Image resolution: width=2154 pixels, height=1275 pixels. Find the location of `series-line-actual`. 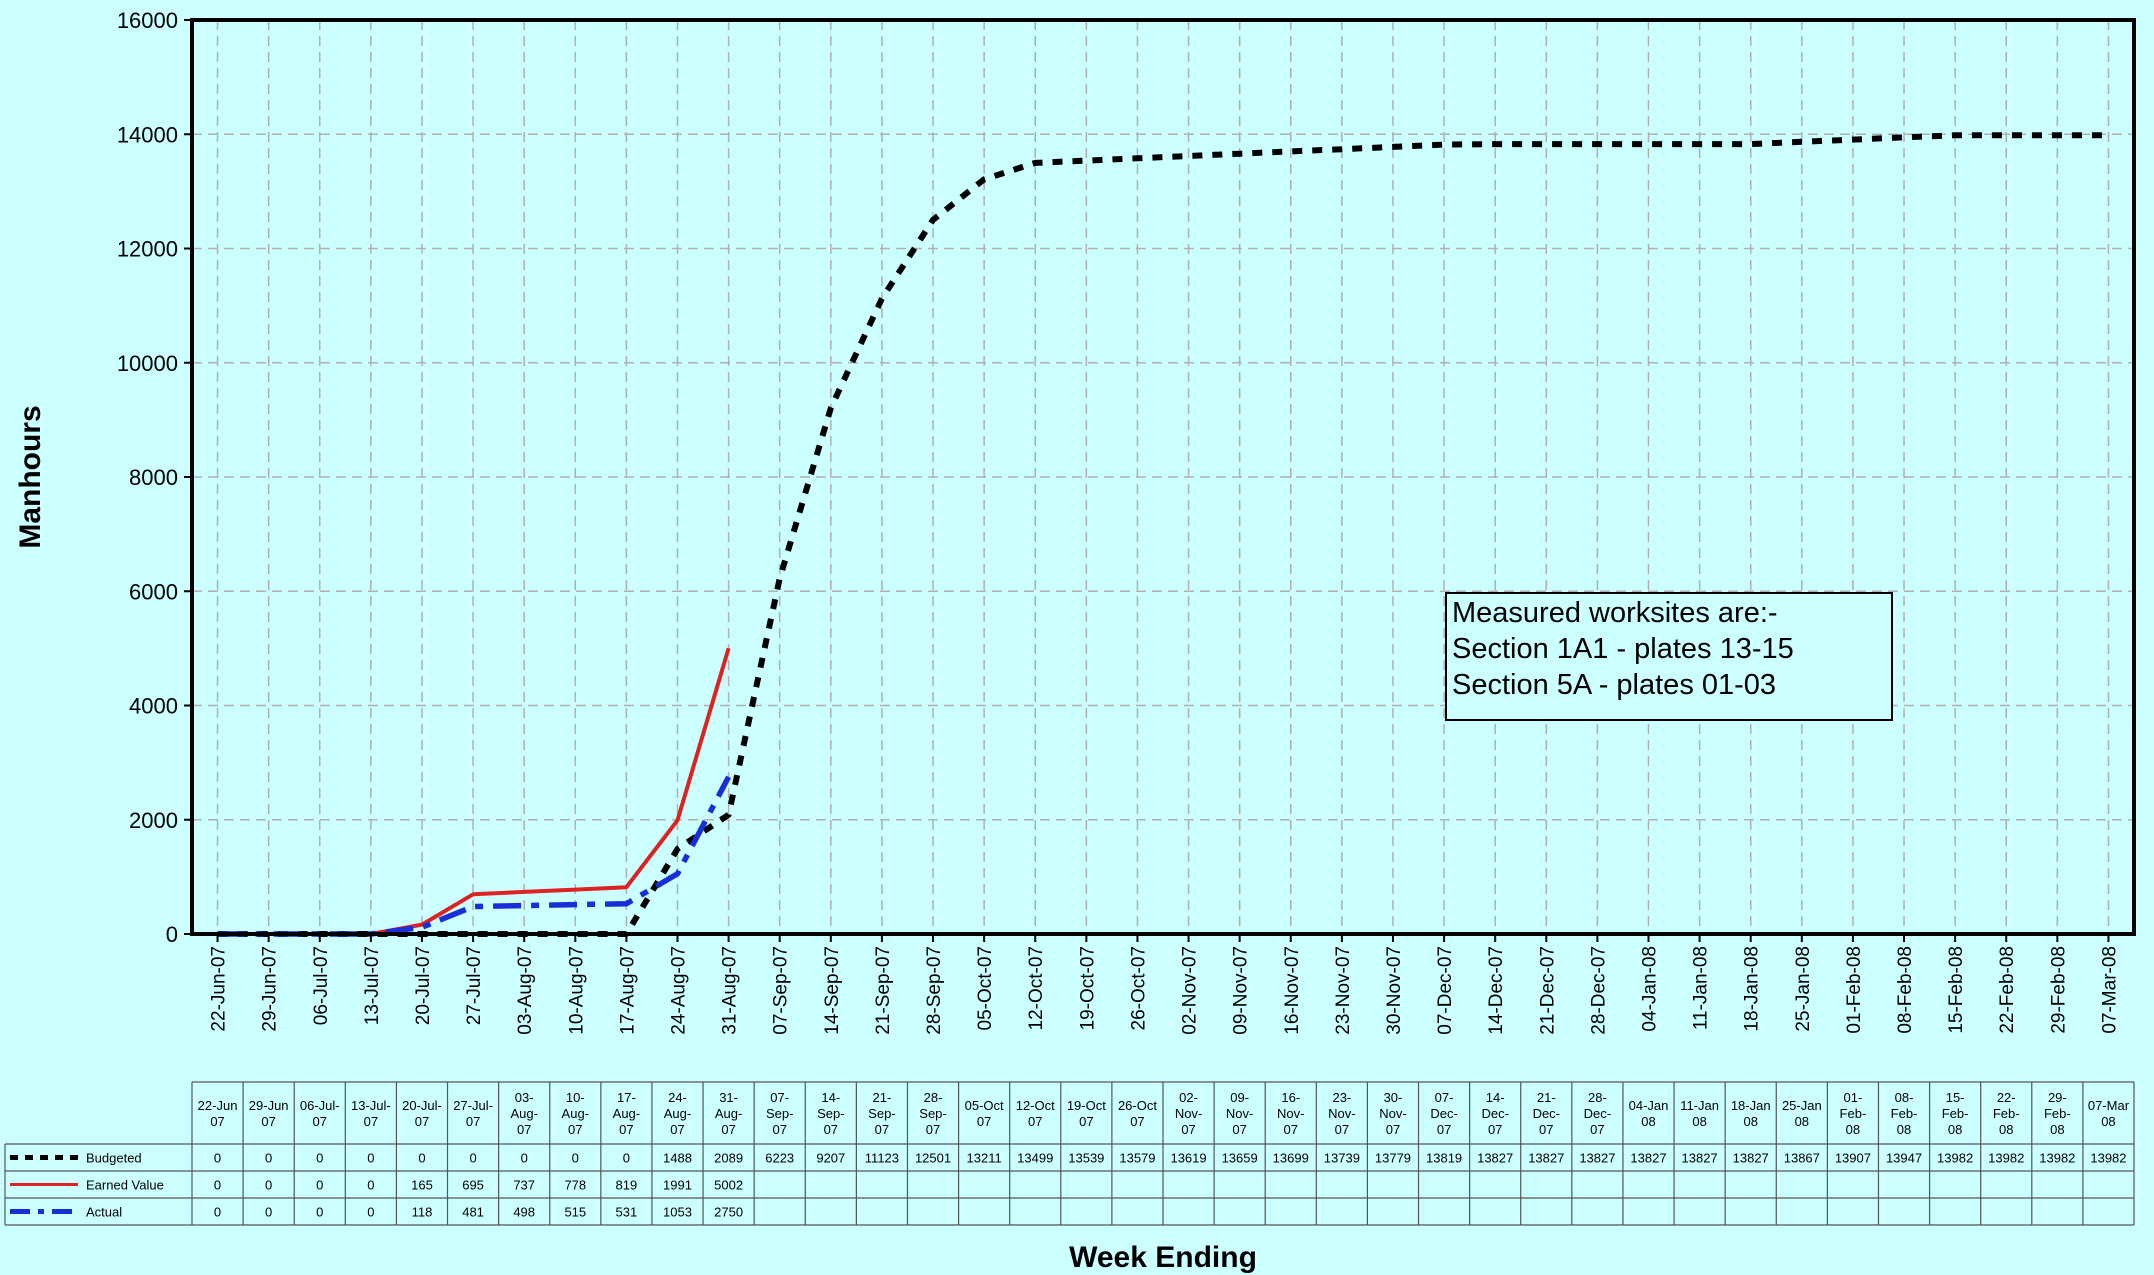

series-line-actual is located at coordinates (474, 856).